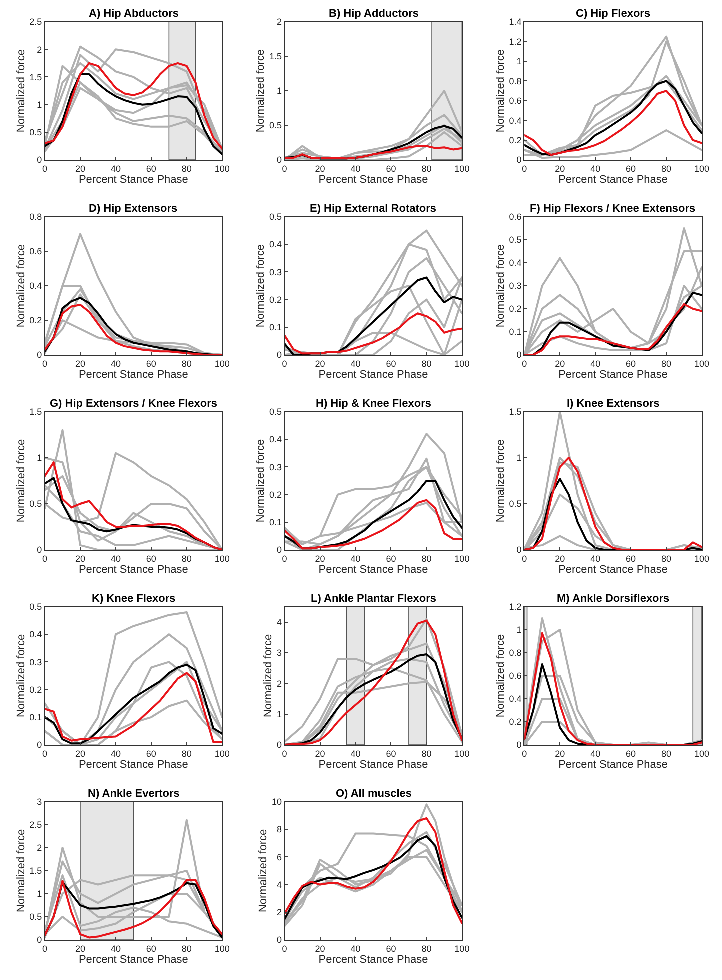 This screenshot has width=722, height=980. I want to click on chart-title: E) Hip External Rotators, so click(373, 209).